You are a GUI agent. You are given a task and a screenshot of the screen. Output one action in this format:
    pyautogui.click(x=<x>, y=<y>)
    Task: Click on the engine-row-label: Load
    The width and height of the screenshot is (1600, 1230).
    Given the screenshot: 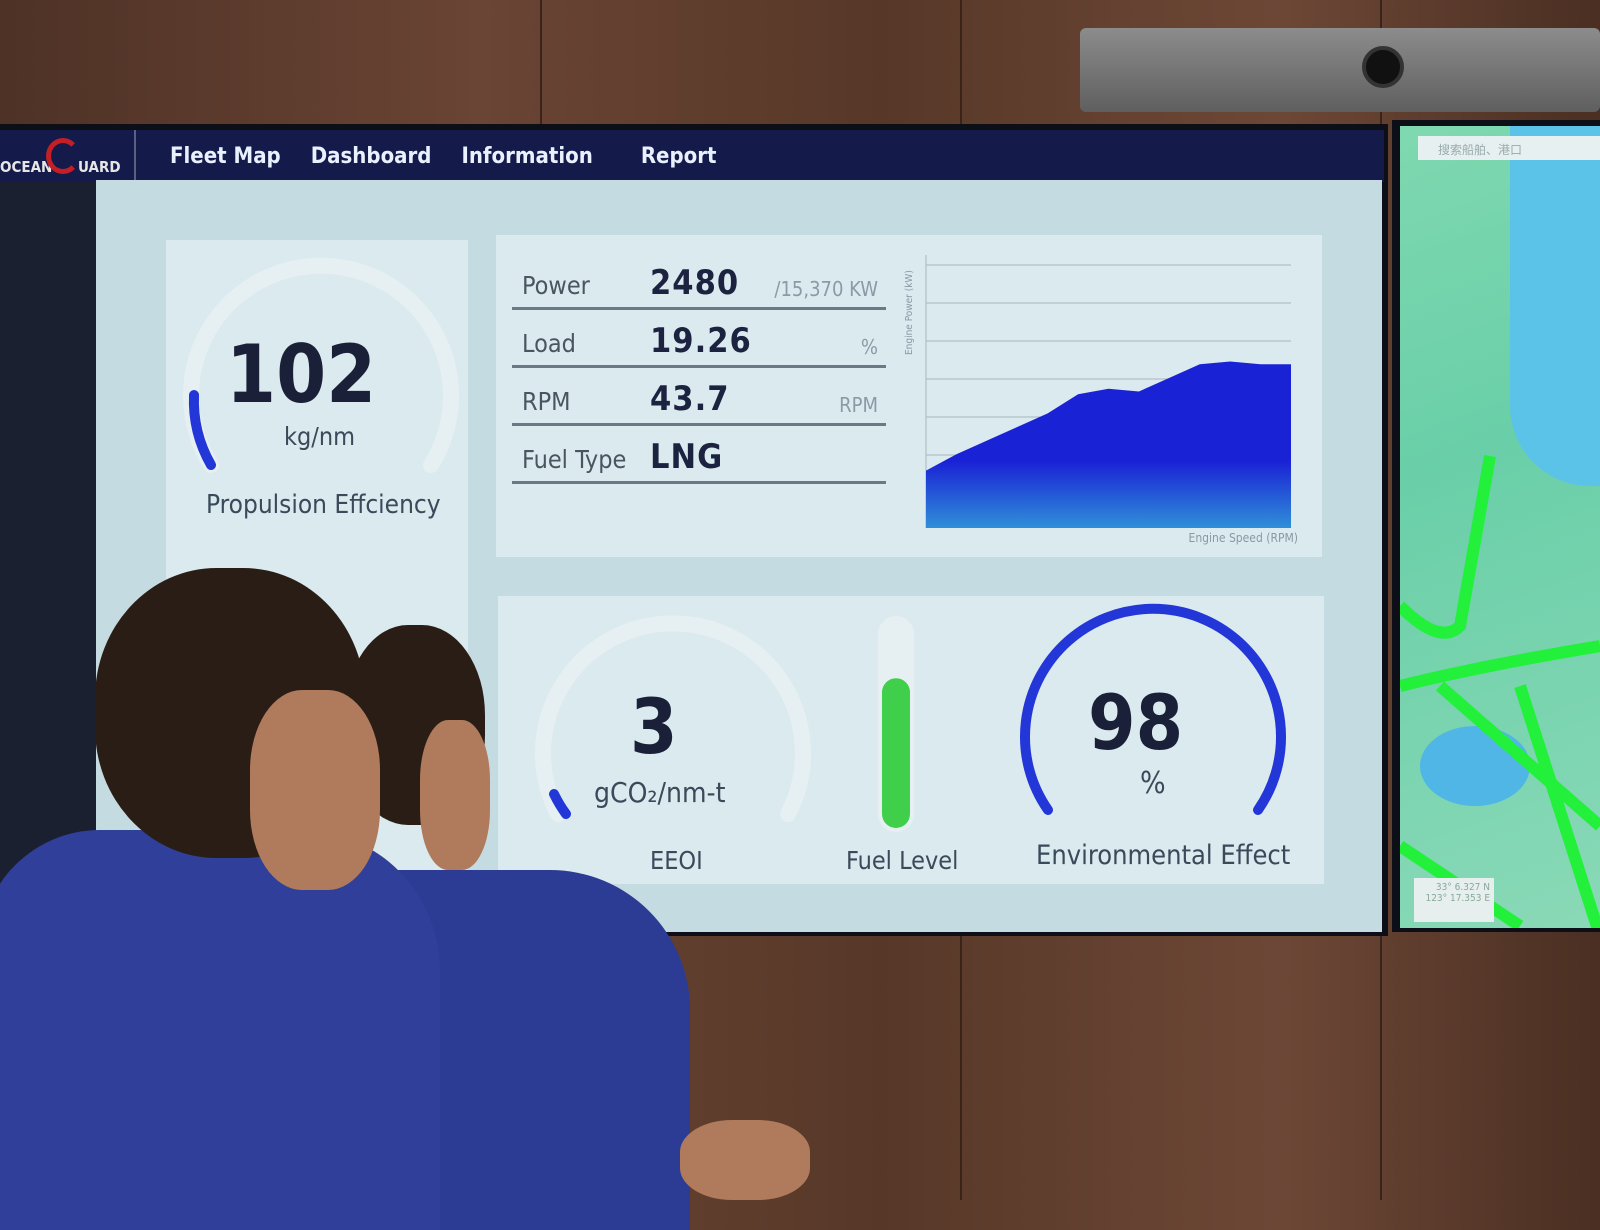 What is the action you would take?
    pyautogui.click(x=549, y=343)
    